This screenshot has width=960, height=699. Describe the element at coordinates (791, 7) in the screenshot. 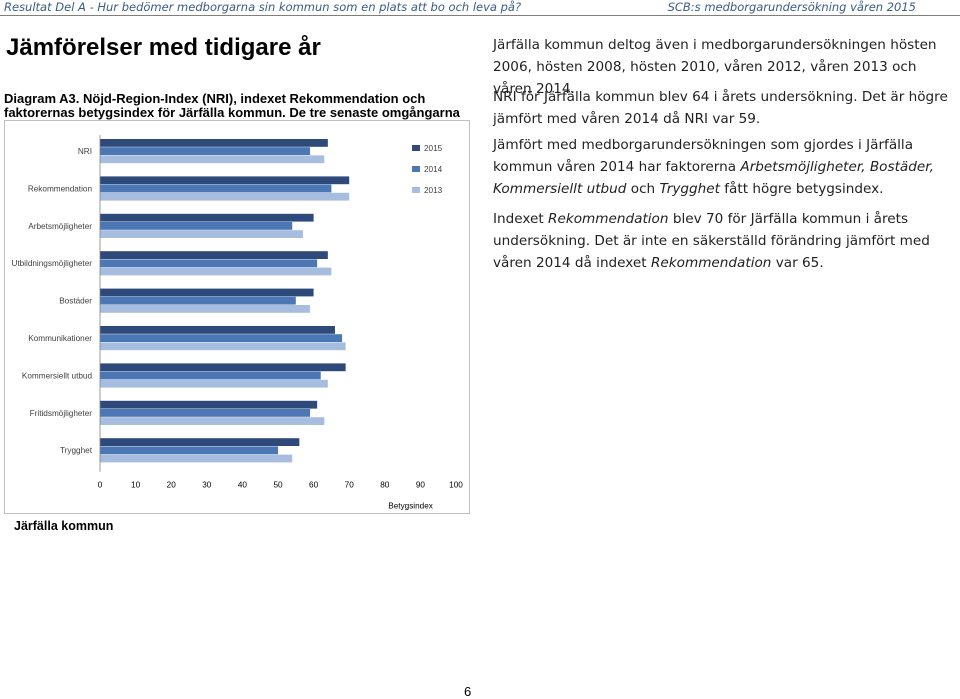

I see `header-survey-name: SCB:s medborgarundersökning våren 2015` at that location.